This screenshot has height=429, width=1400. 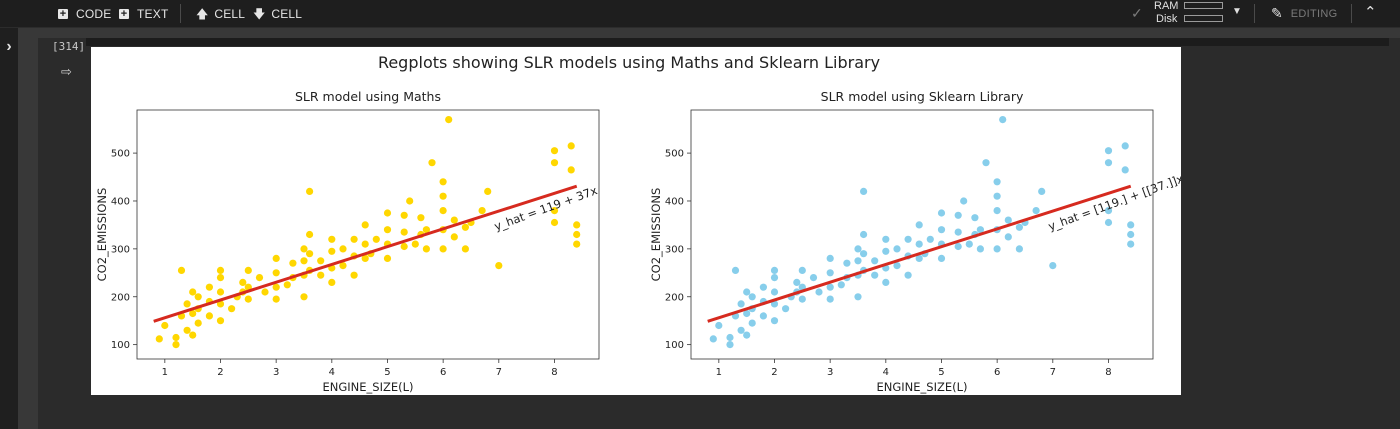 I want to click on chevron-right-icon: ›, so click(x=9, y=46).